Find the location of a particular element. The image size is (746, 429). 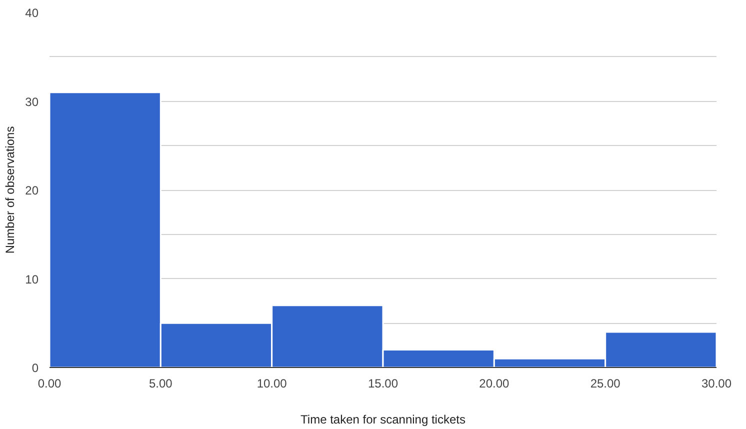

x-tick-label: 5.00 is located at coordinates (160, 383).